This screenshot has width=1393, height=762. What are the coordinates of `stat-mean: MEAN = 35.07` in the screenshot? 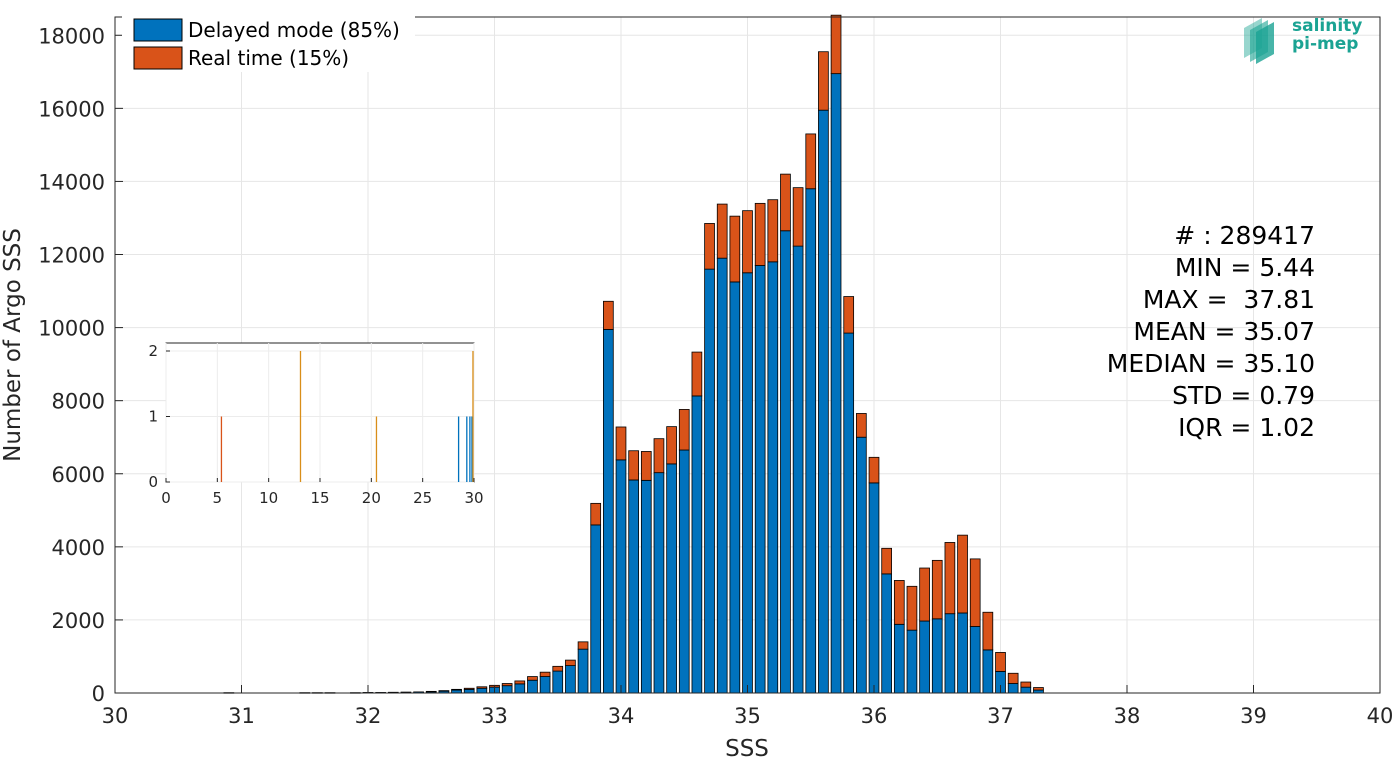 It's located at (1224, 331).